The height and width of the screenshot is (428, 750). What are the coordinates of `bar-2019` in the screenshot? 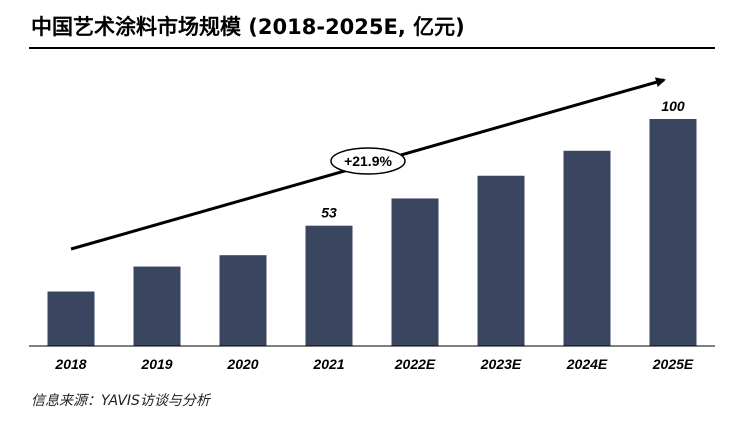 It's located at (157, 306).